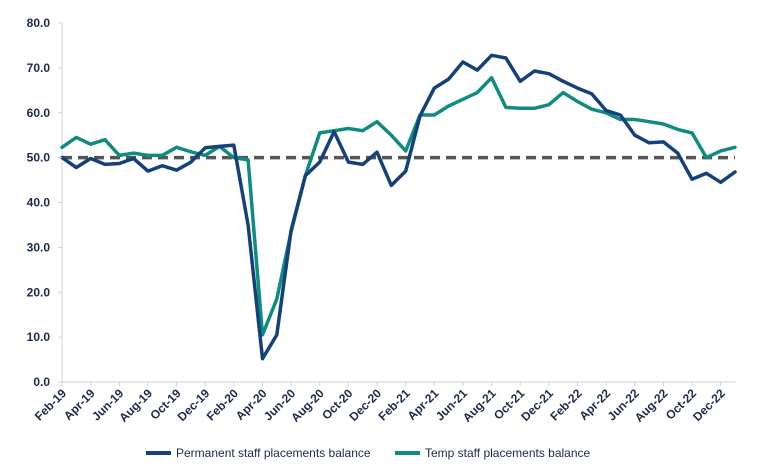 This screenshot has height=471, width=768. What do you see at coordinates (39, 247) in the screenshot?
I see `y-tick-label: 30.0` at bounding box center [39, 247].